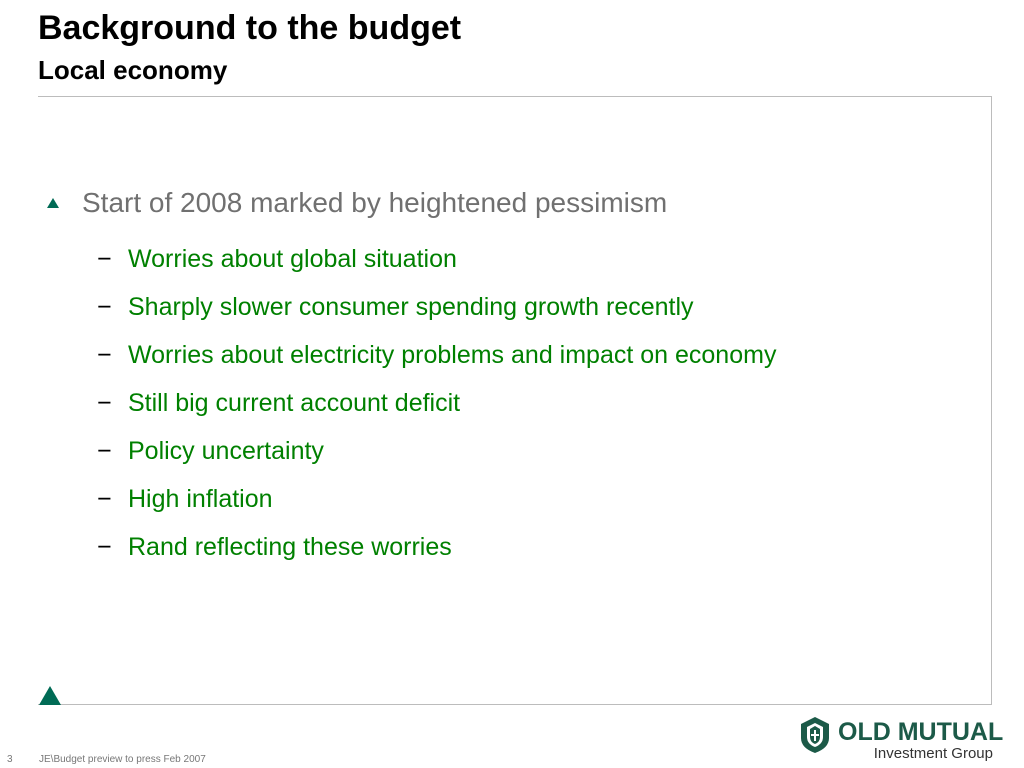 Image resolution: width=1024 pixels, height=768 pixels. Describe the element at coordinates (133, 70) in the screenshot. I see `slide-subtitle: Local economy` at that location.